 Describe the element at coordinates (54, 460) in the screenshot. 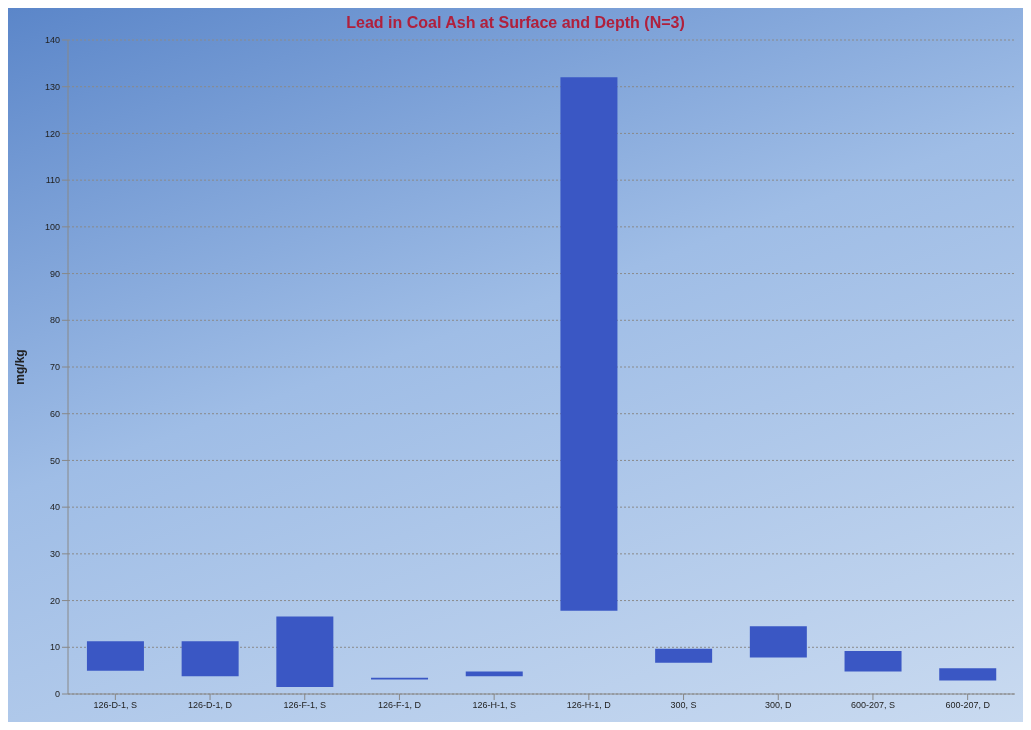

I see `y-tick-label: 50` at that location.